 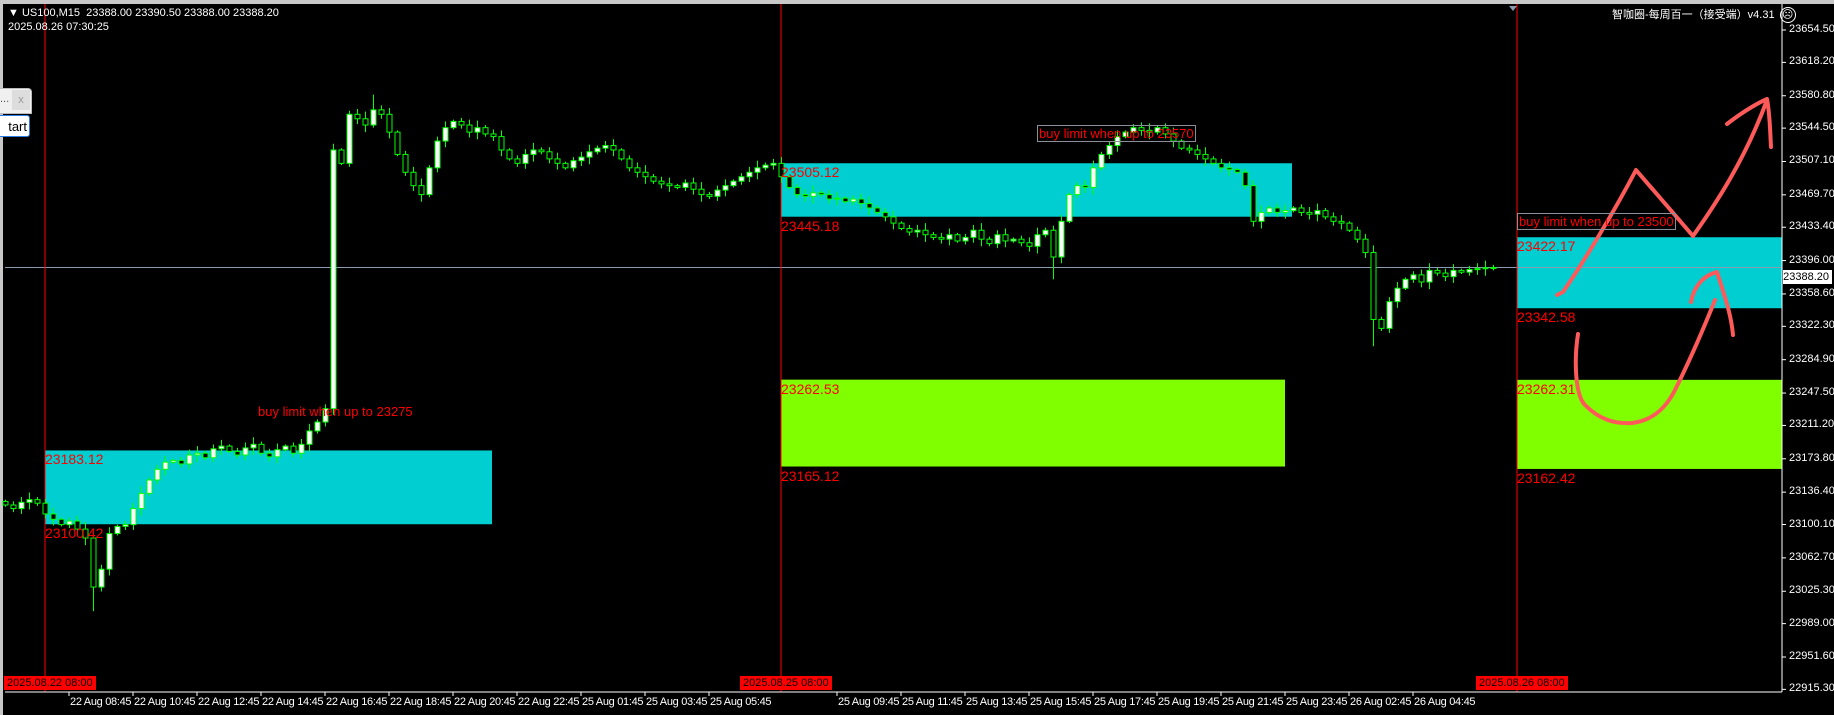 I want to click on session-date-marker: 2025.08.25 08:00, so click(x=786, y=683).